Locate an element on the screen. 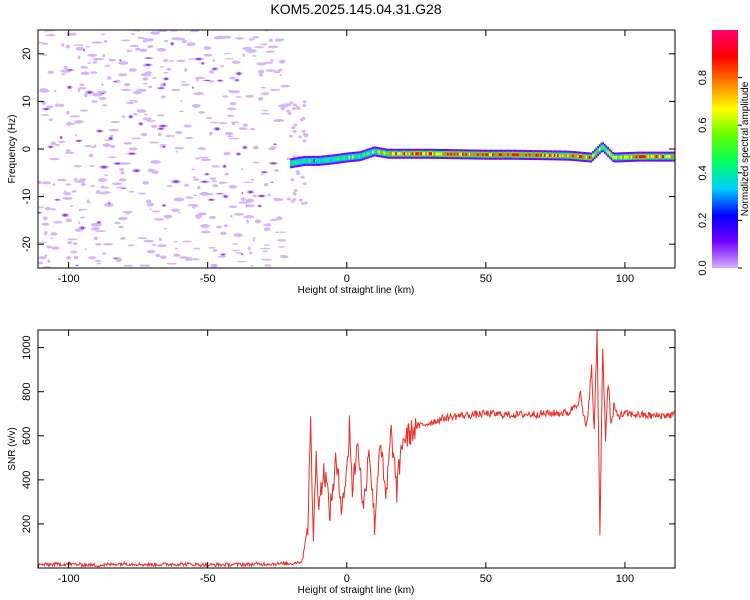 The height and width of the screenshot is (600, 750). y-tick-label: -10 is located at coordinates (27, 197).